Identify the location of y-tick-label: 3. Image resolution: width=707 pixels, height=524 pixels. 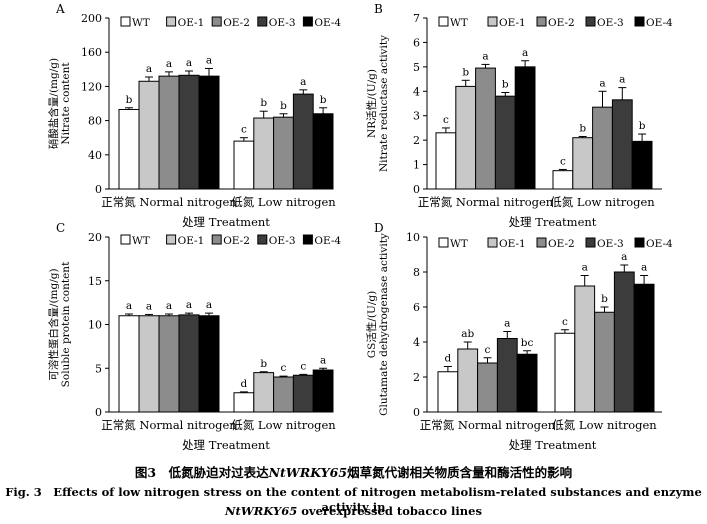
(416, 116).